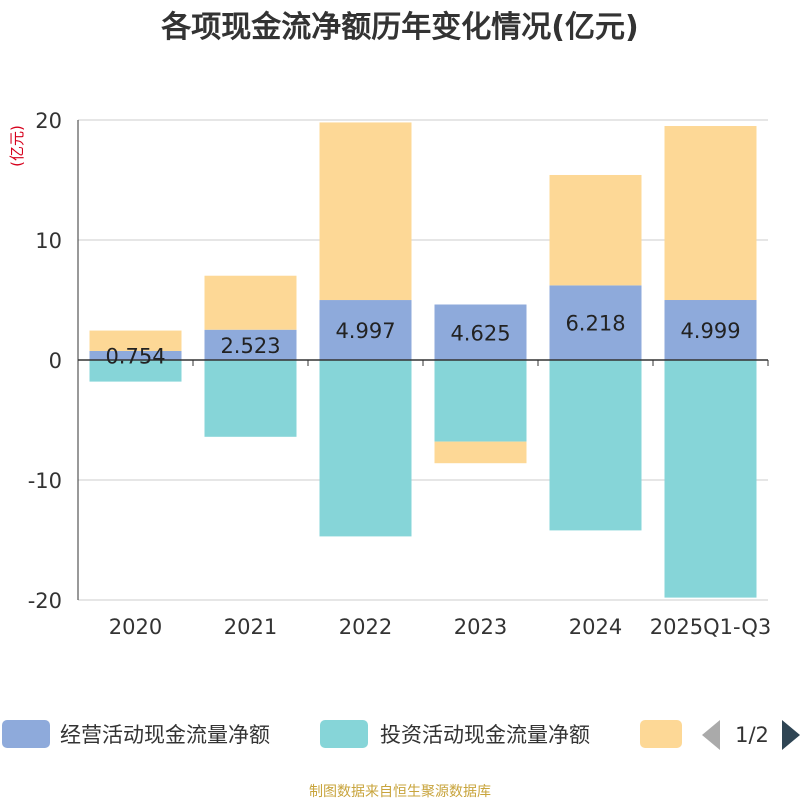 This screenshot has width=800, height=800. Describe the element at coordinates (399, 27) in the screenshot. I see `chart-title: 各项现金流净额历年变化情况(亿元)` at that location.